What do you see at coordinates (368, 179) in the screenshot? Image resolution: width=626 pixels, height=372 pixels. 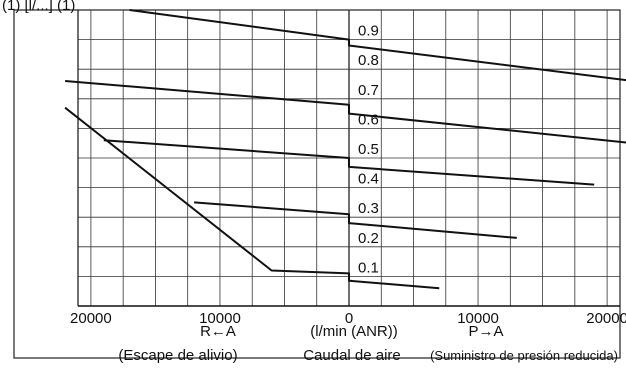 I see `y-tick-label: 0.4` at bounding box center [368, 179].